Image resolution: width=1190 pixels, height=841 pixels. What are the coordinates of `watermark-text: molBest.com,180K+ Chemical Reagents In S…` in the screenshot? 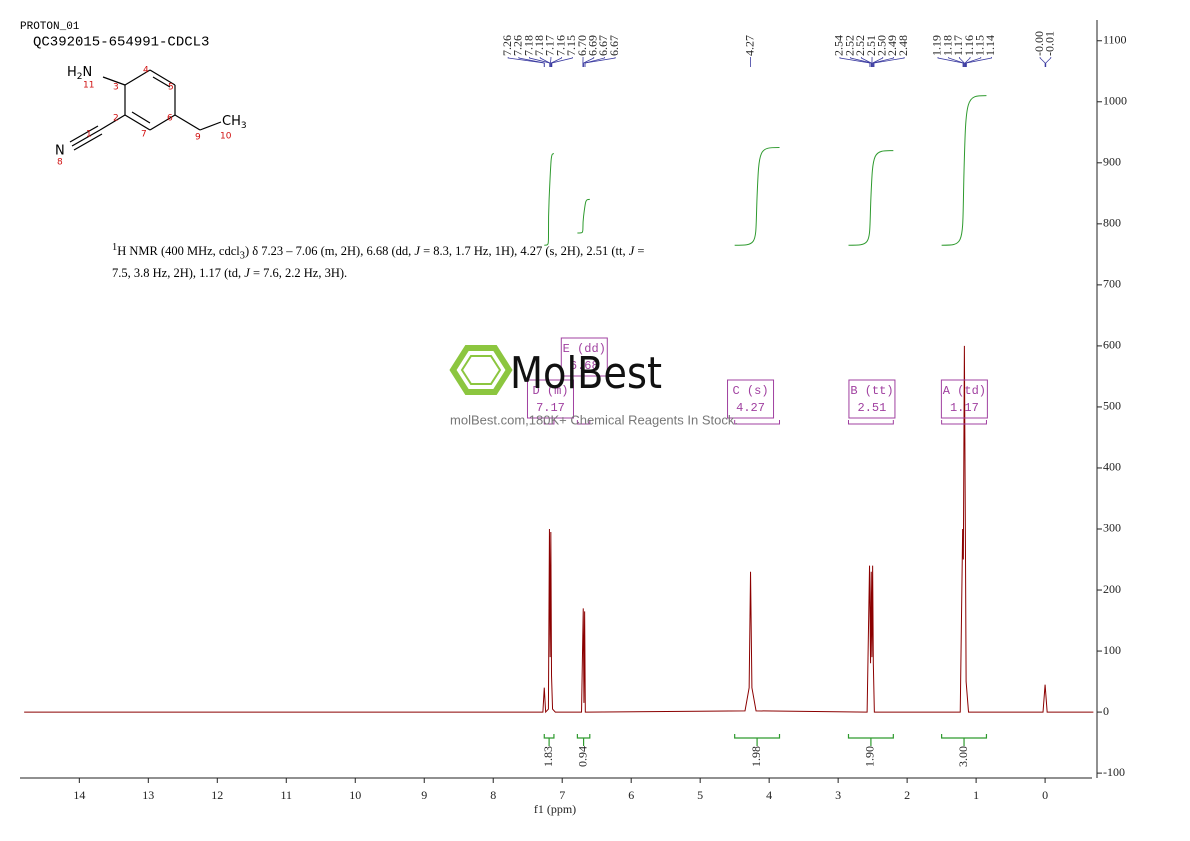 It's located at (594, 419).